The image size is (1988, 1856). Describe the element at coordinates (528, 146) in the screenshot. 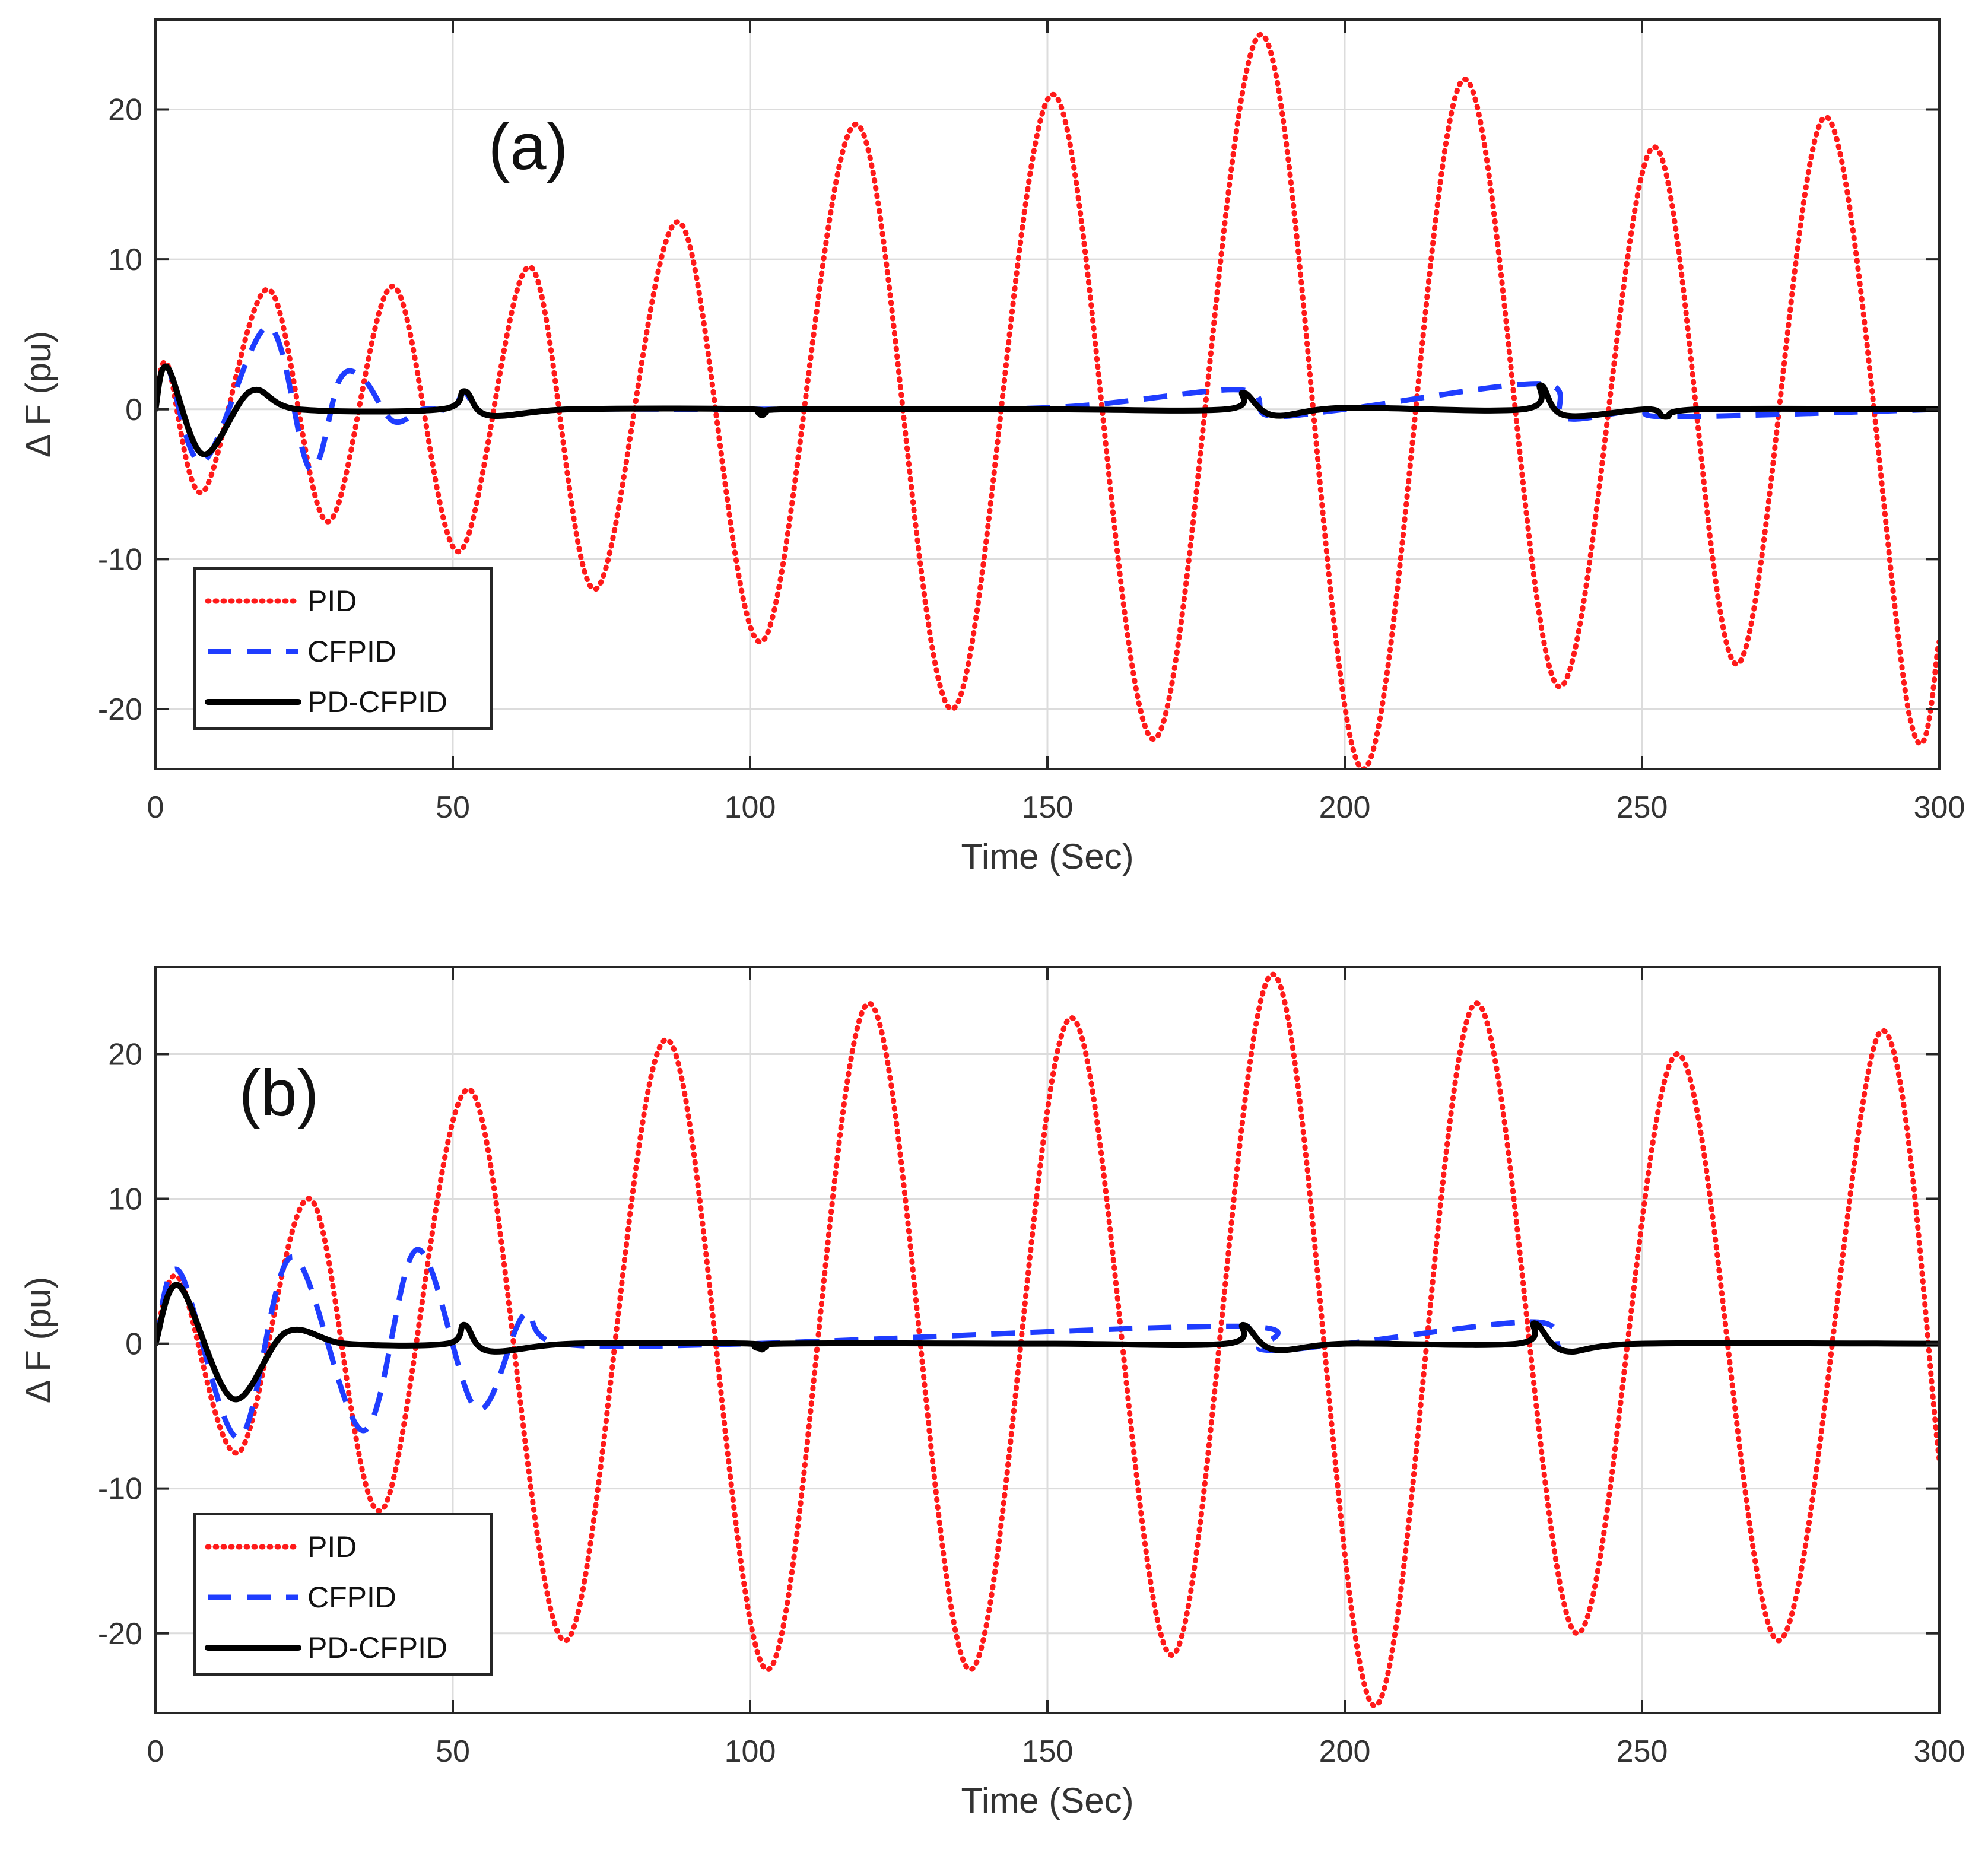

I see `panel-label: (a)` at that location.